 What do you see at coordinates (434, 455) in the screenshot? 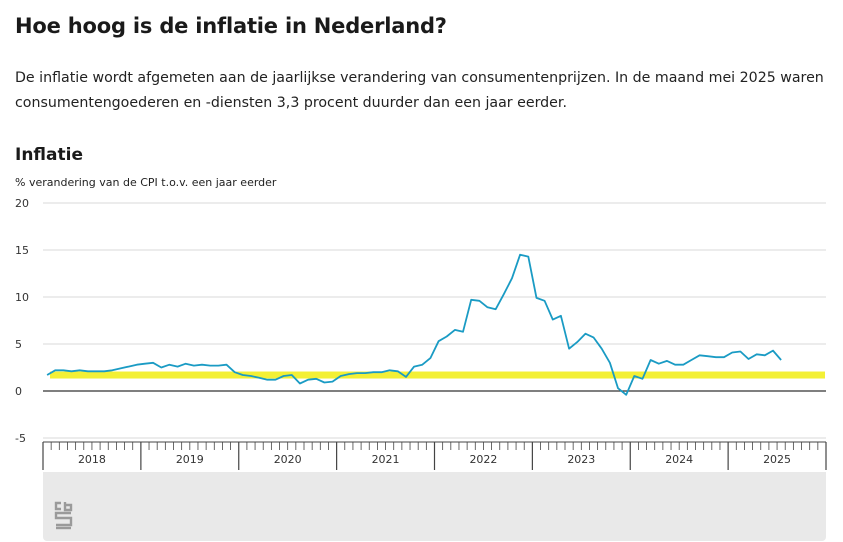
I see `x-axis: 2018 2019 2020 2021 2022 2023 2024 2025` at bounding box center [434, 455].